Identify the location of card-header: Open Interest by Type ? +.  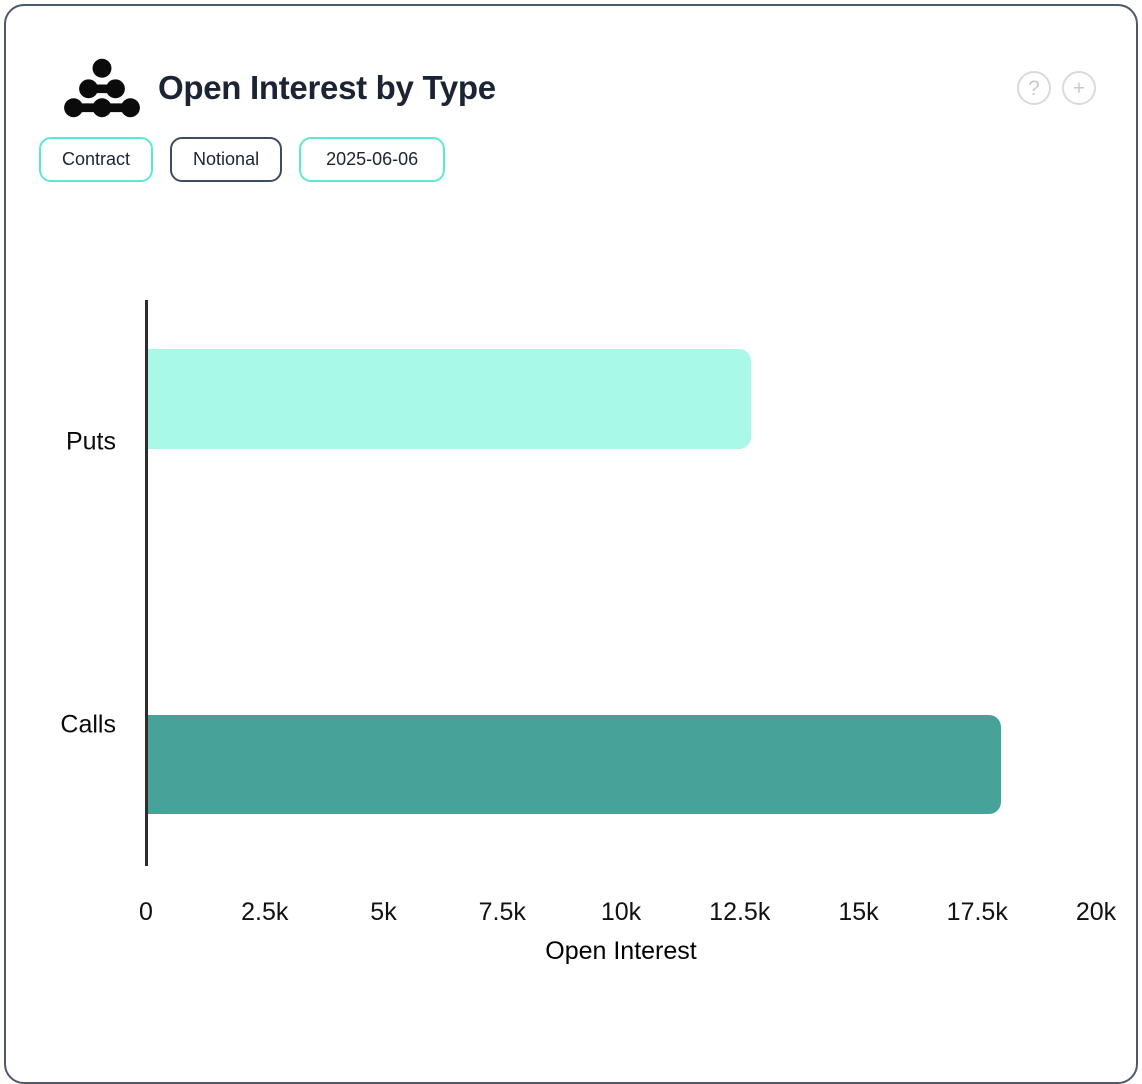
(579, 88).